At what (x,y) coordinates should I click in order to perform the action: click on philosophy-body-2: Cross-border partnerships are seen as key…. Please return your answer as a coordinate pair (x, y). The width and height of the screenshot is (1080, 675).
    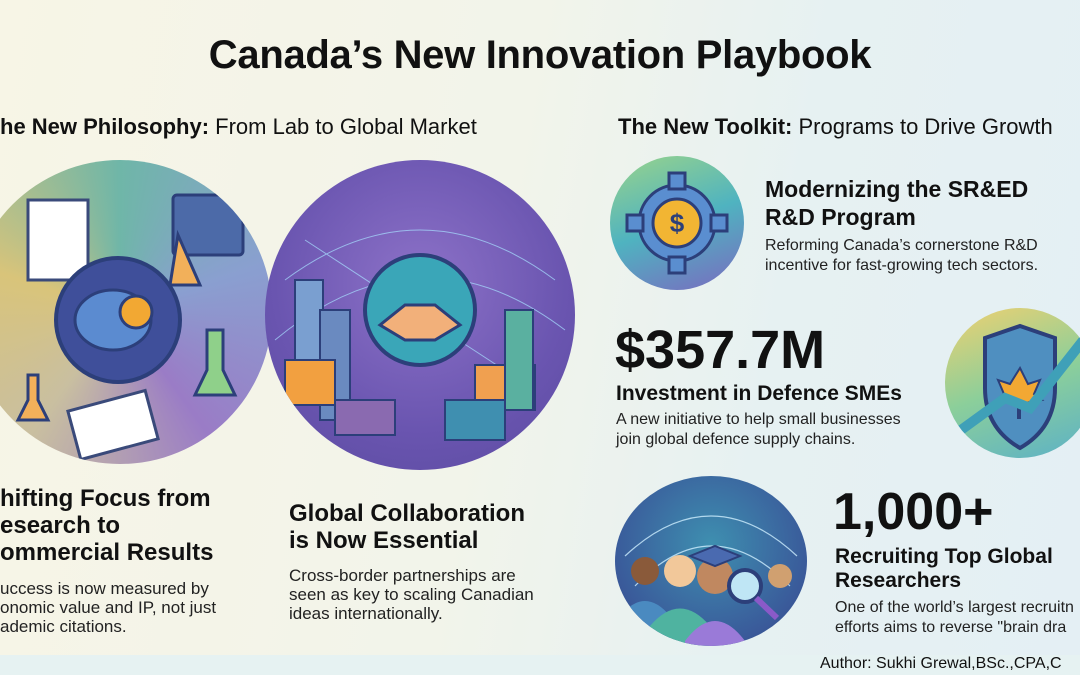
    Looking at the image, I should click on (411, 594).